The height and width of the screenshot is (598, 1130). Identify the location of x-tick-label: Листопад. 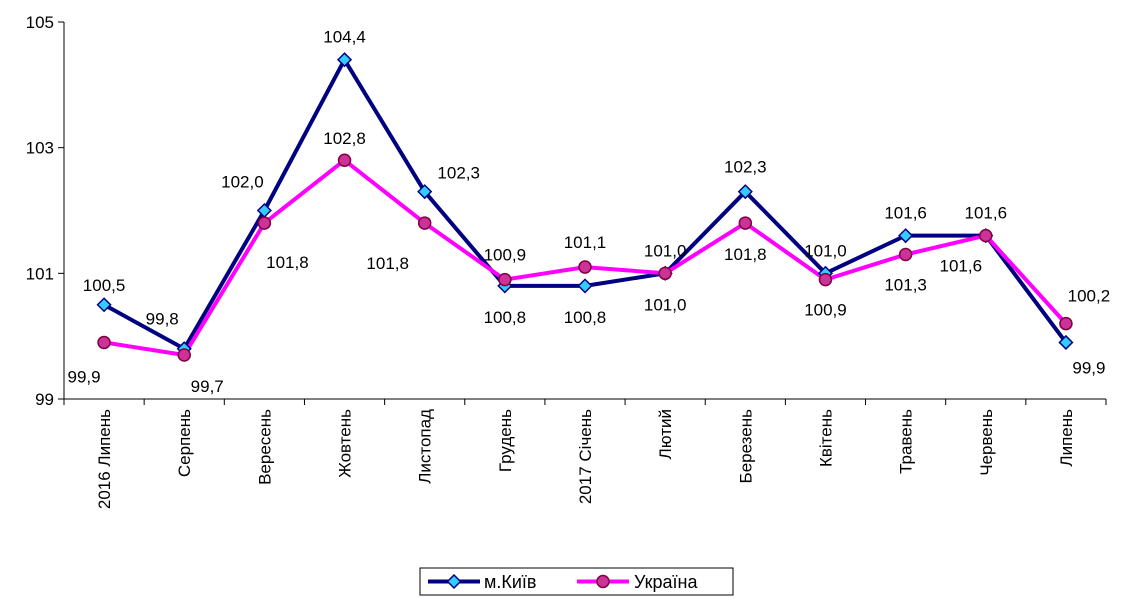
(425, 446).